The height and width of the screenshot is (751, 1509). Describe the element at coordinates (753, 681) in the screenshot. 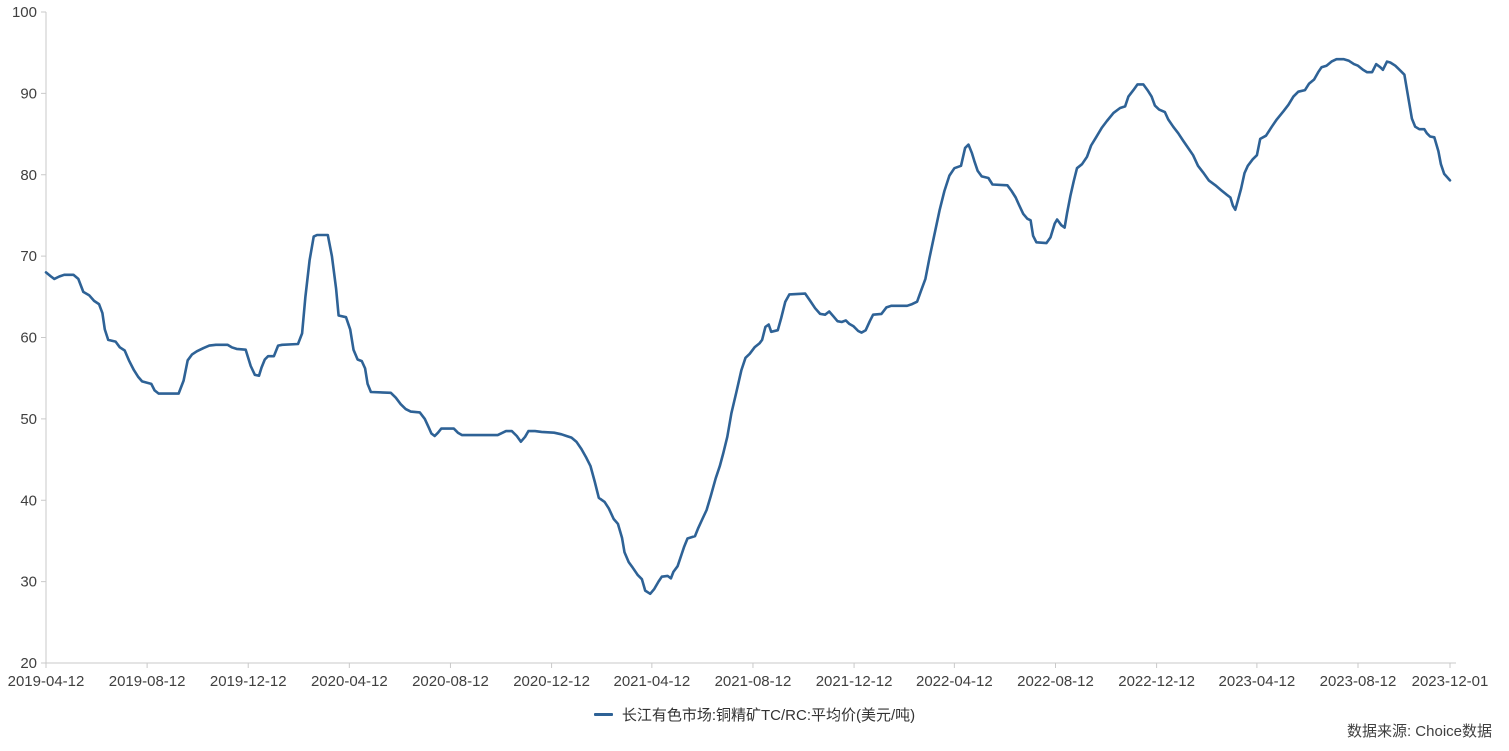

I see `svg-text: 2021-08-12` at that location.